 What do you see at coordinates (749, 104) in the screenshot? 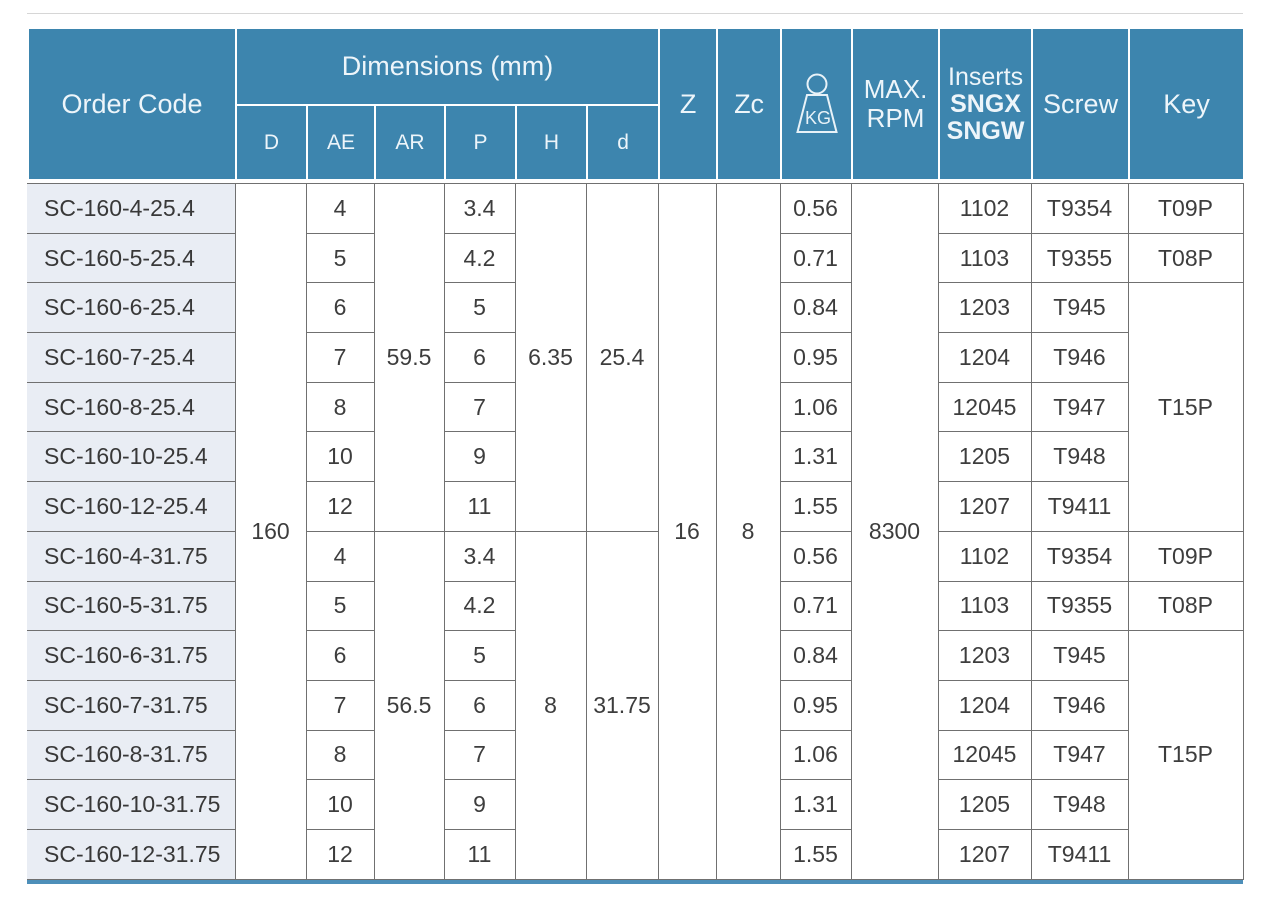
I see `header-zc: Zc` at bounding box center [749, 104].